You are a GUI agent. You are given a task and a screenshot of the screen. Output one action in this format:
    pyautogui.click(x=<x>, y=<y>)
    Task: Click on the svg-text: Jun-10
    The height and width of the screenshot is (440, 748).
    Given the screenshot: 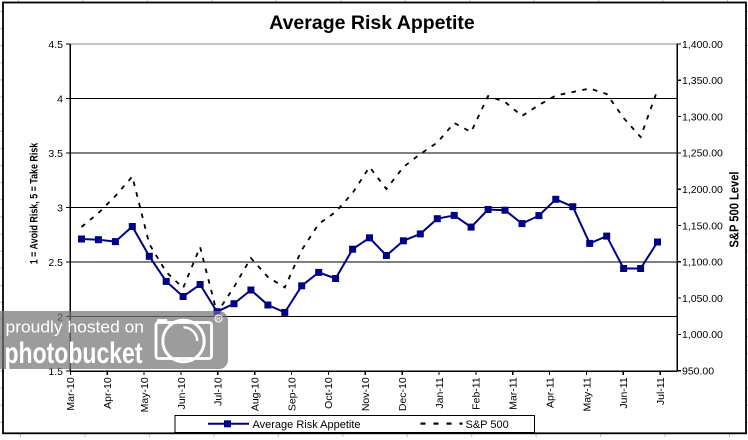 What is the action you would take?
    pyautogui.click(x=182, y=393)
    